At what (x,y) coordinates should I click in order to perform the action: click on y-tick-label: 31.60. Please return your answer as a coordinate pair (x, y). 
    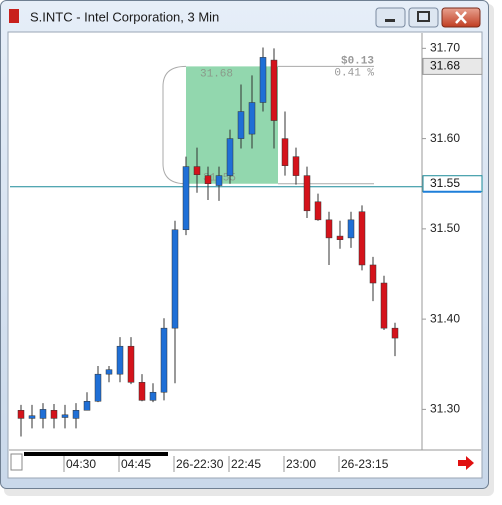
    Looking at the image, I should click on (445, 138).